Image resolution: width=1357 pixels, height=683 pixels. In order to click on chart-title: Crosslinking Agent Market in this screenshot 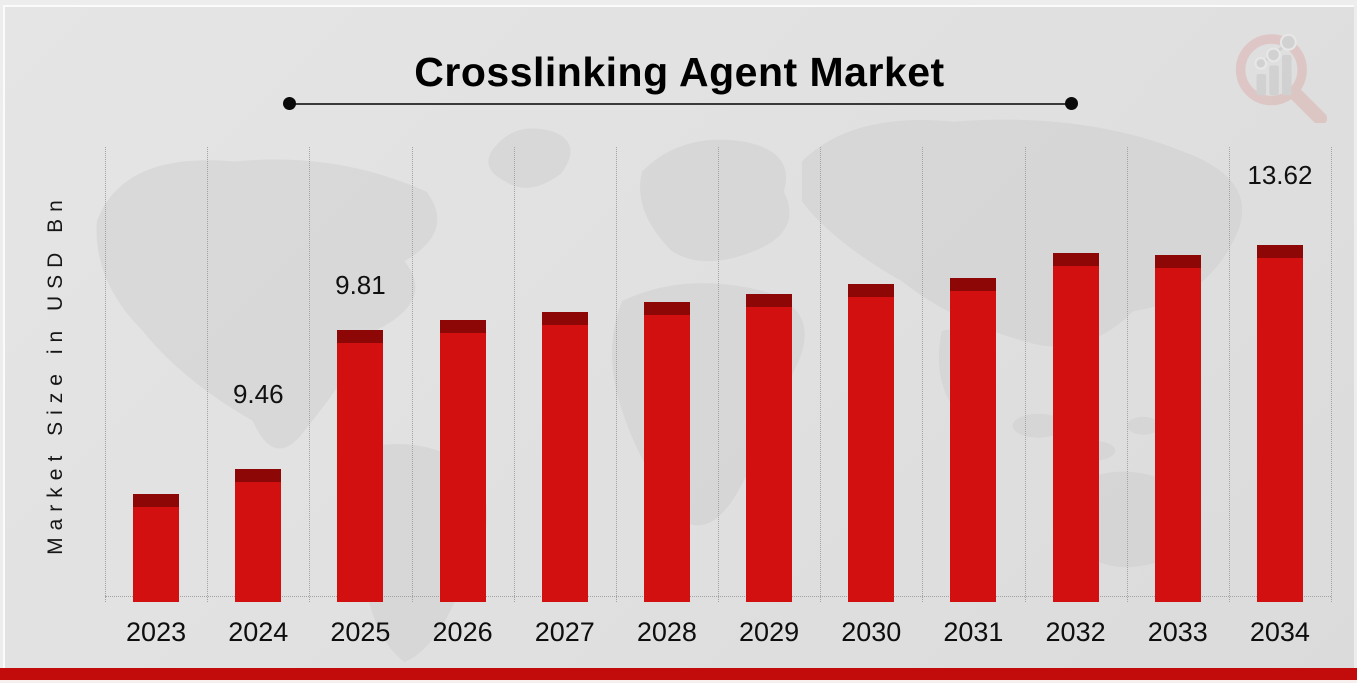, I will do `click(679, 72)`.